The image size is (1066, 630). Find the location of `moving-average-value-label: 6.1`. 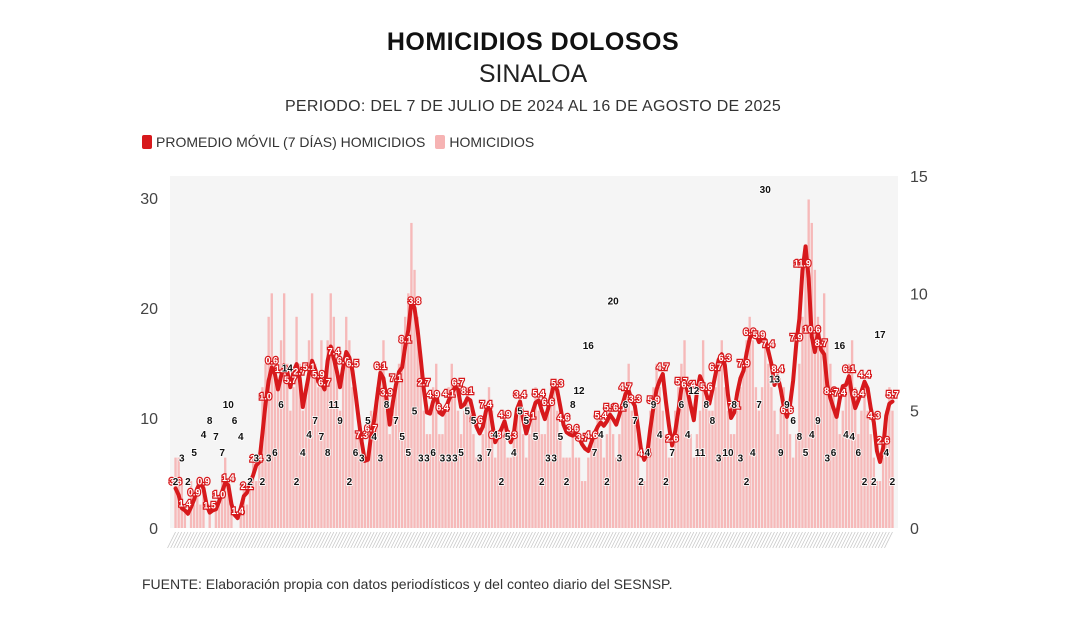

moving-average-value-label: 6.1 is located at coordinates (380, 366).